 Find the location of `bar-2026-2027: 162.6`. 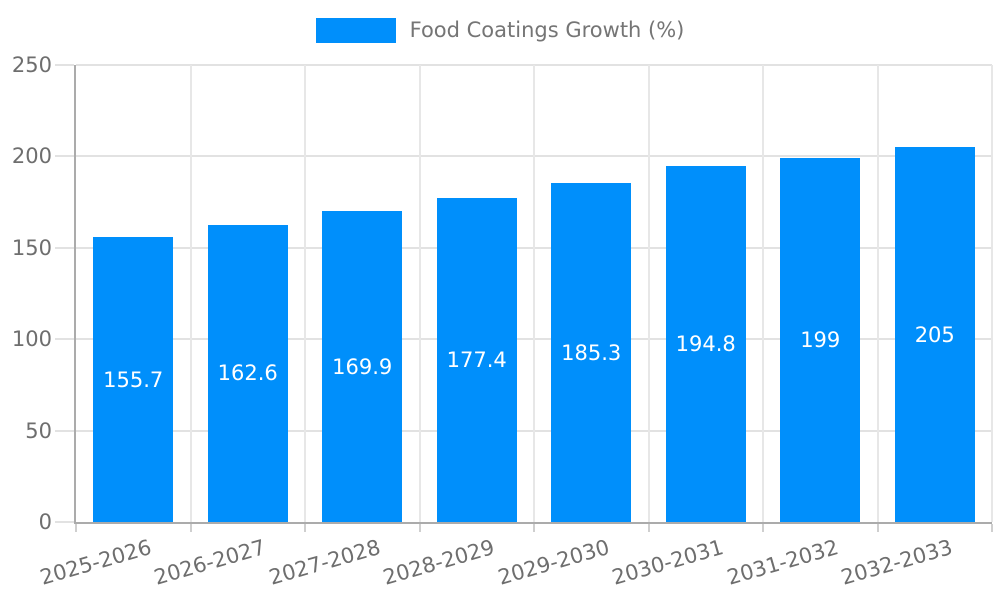

bar-2026-2027: 162.6 is located at coordinates (247, 373).